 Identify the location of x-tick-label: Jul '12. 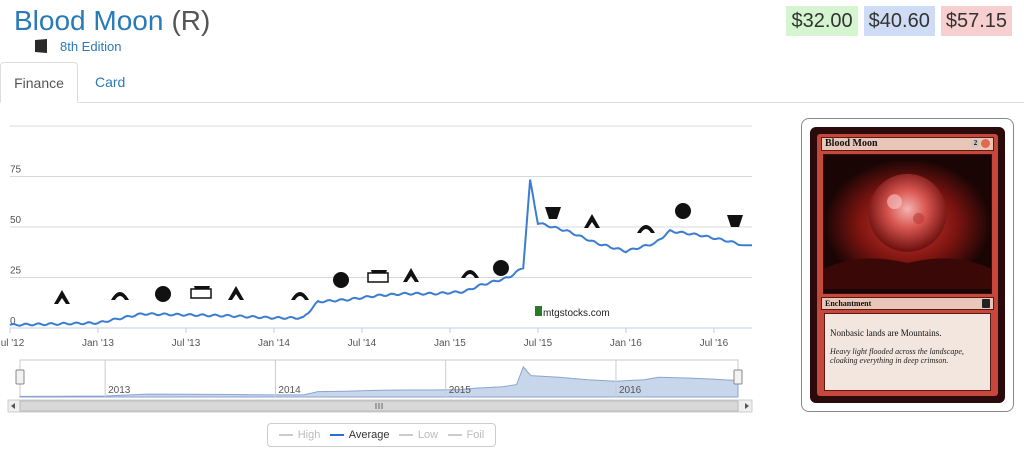
(12, 343).